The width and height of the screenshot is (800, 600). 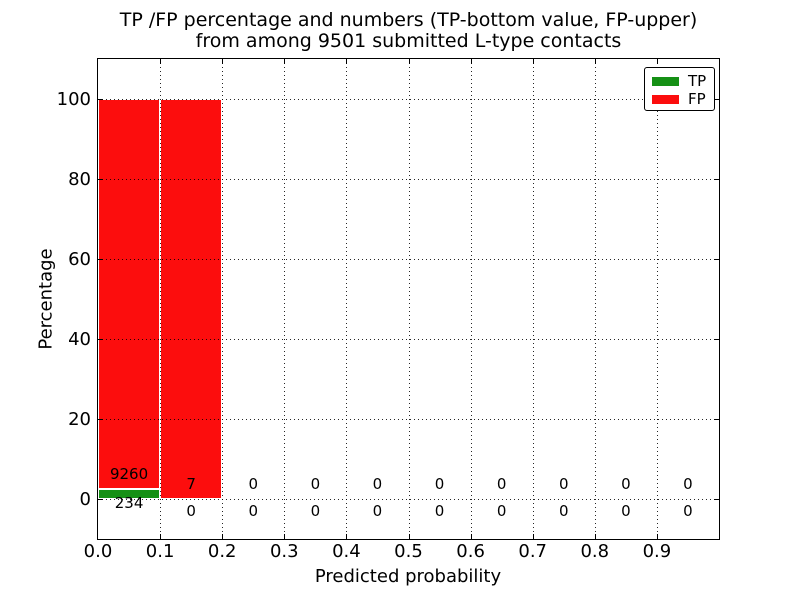 I want to click on x-tick-label: 0.8, so click(x=595, y=551).